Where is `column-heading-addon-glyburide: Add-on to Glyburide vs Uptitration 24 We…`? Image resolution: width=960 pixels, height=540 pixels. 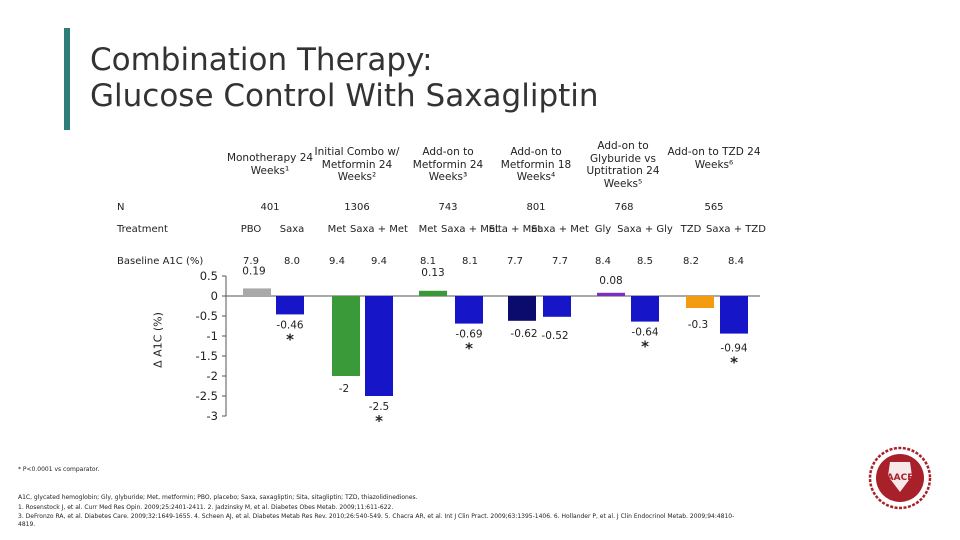 column-heading-addon-glyburide: Add-on to Glyburide vs Uptitration 24 We… is located at coordinates (623, 165).